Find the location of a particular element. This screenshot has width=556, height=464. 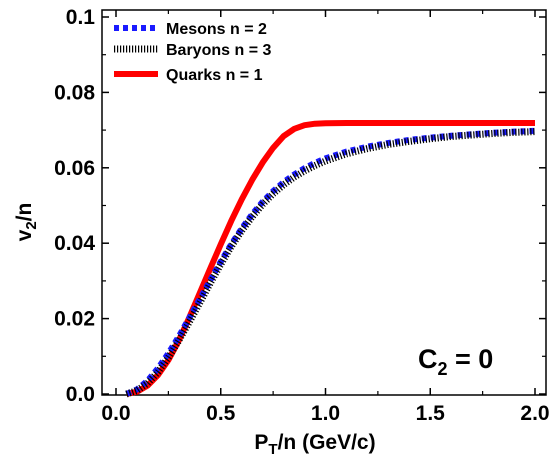

legend-label-mesons: Mesons n = 2 is located at coordinates (216, 29).